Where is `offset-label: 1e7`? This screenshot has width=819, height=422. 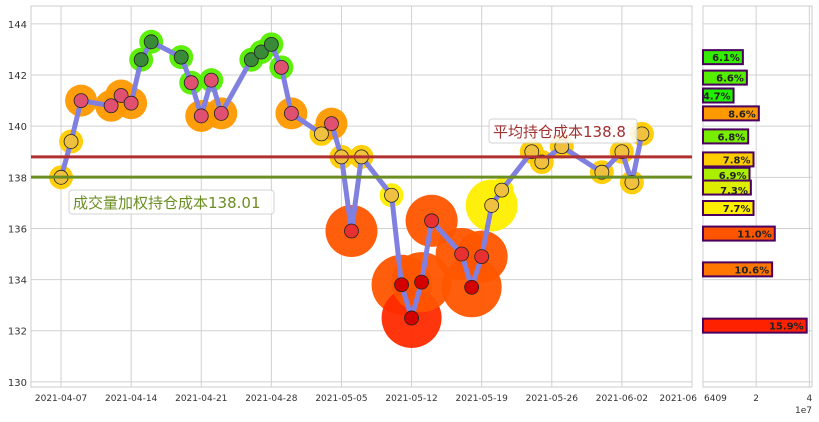 offset-label: 1e7 is located at coordinates (803, 411).